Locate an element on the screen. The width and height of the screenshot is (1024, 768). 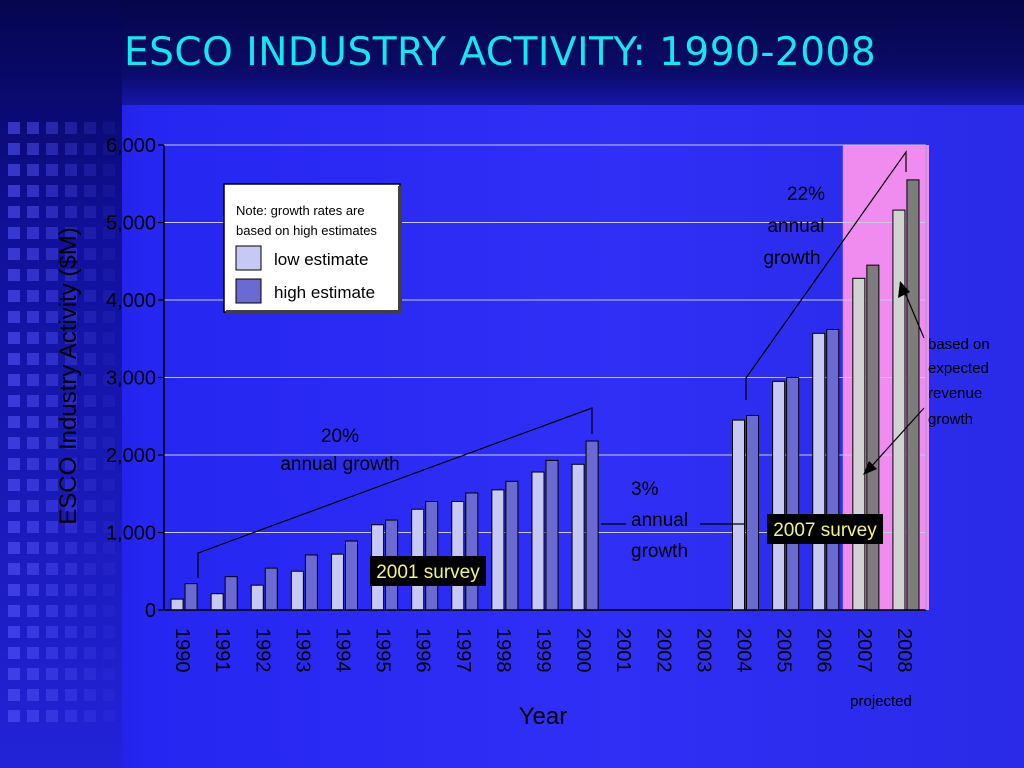
bar-low-1993 is located at coordinates (297, 590).